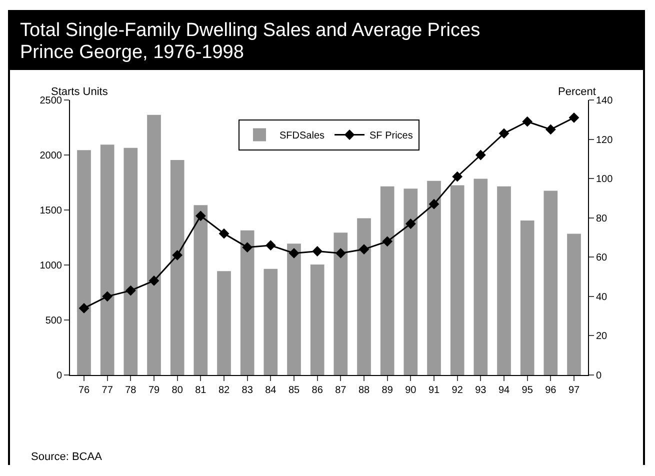  What do you see at coordinates (79, 92) in the screenshot?
I see `y-axis-title: Starts Units` at bounding box center [79, 92].